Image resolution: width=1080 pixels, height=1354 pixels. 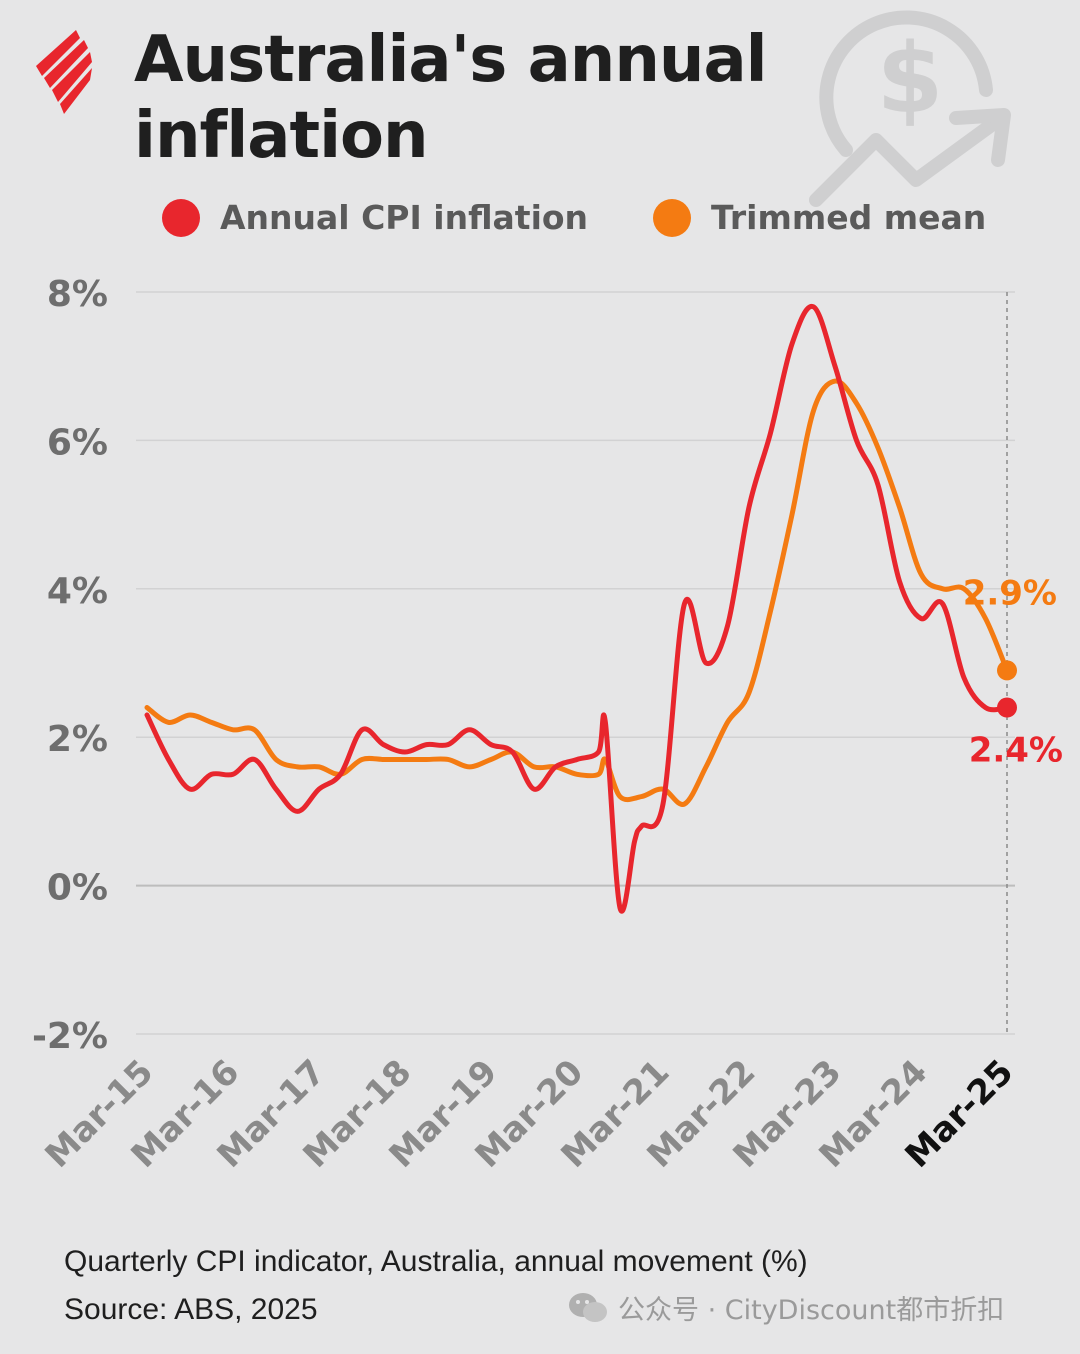 I want to click on end-label-cpi: 2.4%, so click(x=1016, y=751).